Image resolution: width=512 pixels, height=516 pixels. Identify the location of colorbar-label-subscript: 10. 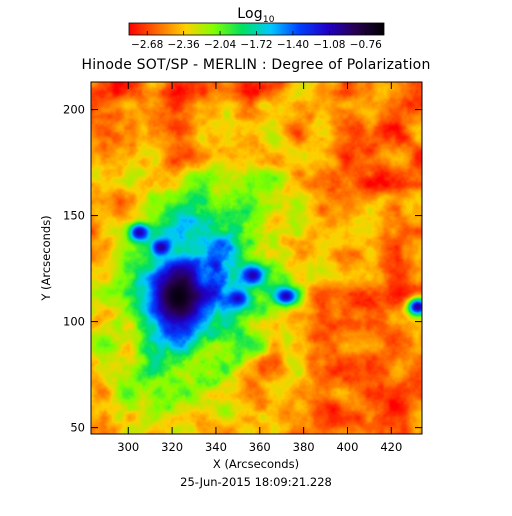
(269, 20).